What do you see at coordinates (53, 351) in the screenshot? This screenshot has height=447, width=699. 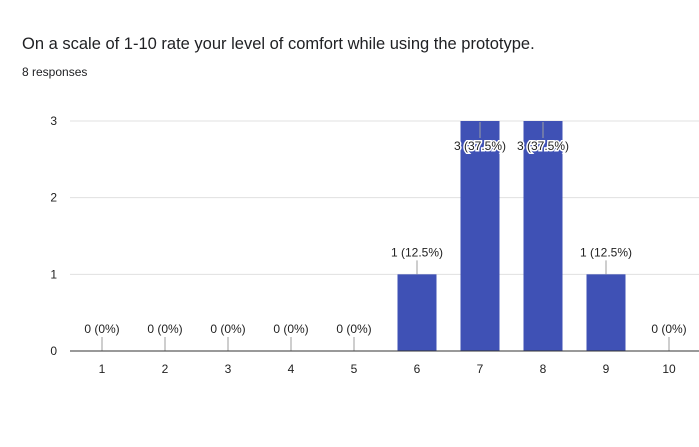 I see `y-tick-label-0: 0` at bounding box center [53, 351].